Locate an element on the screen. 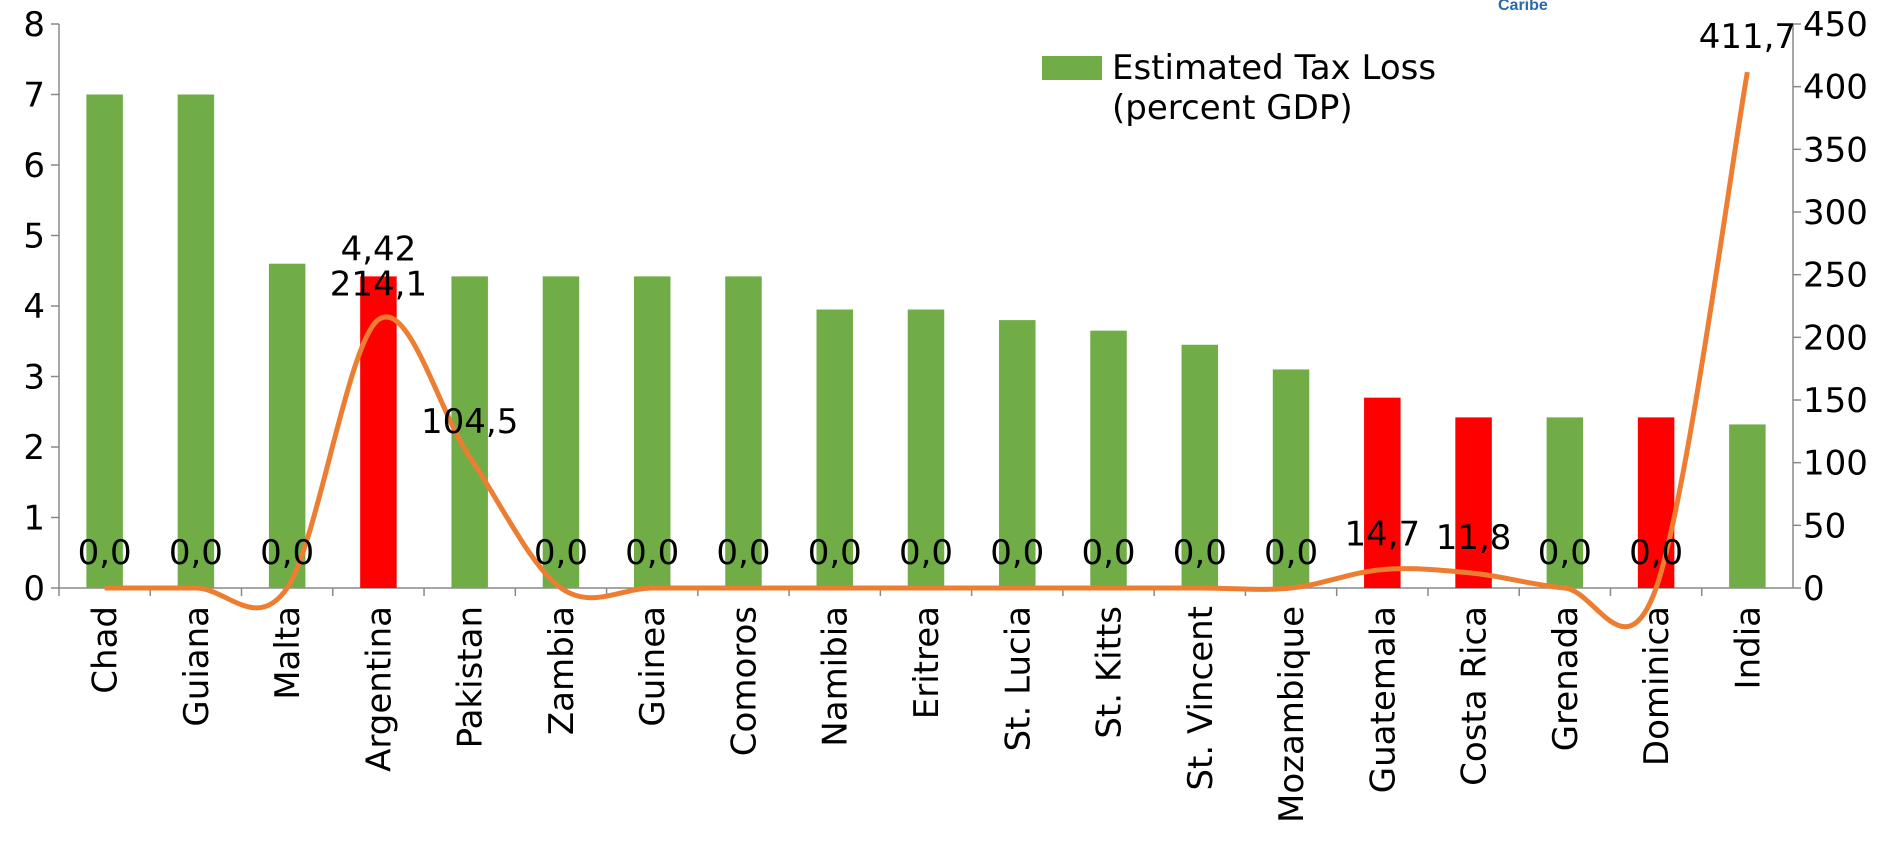 Image resolution: width=1889 pixels, height=847 pixels. line-value-label: 411,7 is located at coordinates (1747, 37).